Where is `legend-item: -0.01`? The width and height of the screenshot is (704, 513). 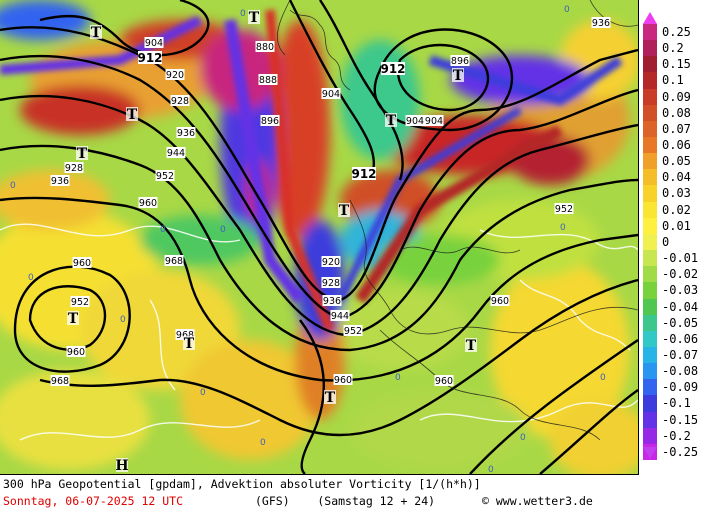
legend-item: -0.01 is located at coordinates (672, 258).